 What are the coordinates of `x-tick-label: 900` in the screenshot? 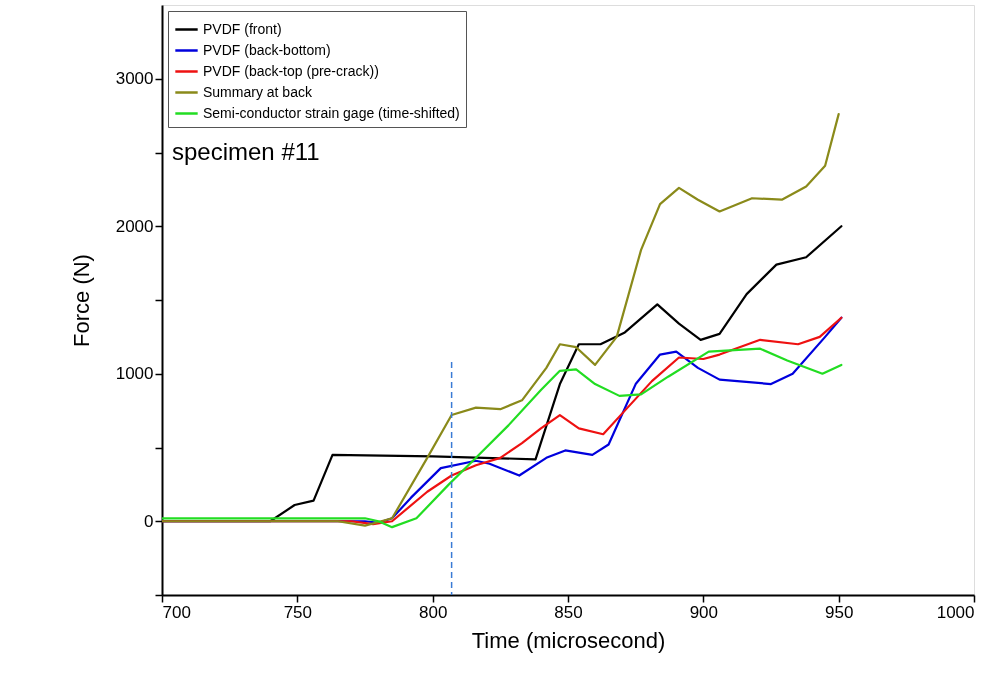 It's located at (704, 612).